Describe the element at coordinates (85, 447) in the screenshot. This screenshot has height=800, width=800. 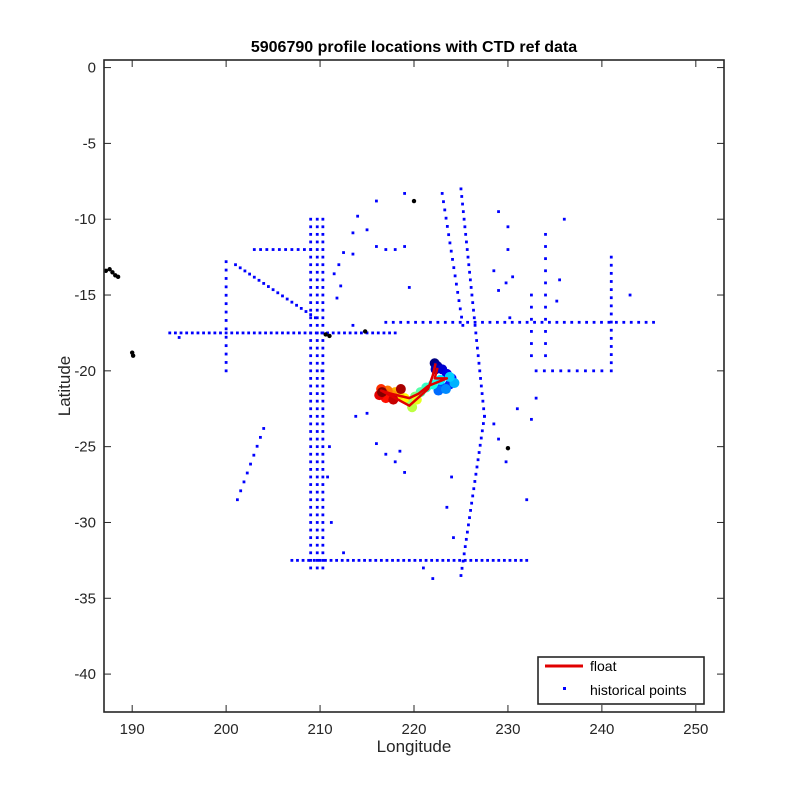
I see `y-tick-label: -25` at that location.